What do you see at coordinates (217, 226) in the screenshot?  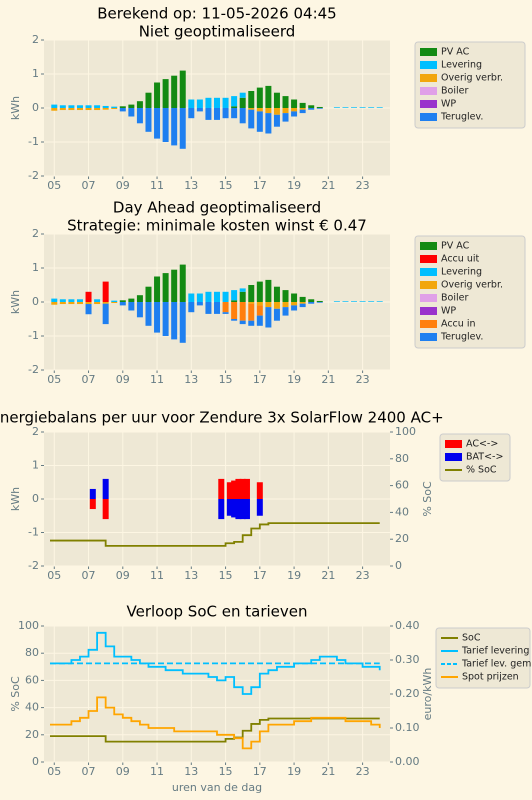 I see `chart-subtitle: Strategie: minimale kosten winst € 0.47` at bounding box center [217, 226].